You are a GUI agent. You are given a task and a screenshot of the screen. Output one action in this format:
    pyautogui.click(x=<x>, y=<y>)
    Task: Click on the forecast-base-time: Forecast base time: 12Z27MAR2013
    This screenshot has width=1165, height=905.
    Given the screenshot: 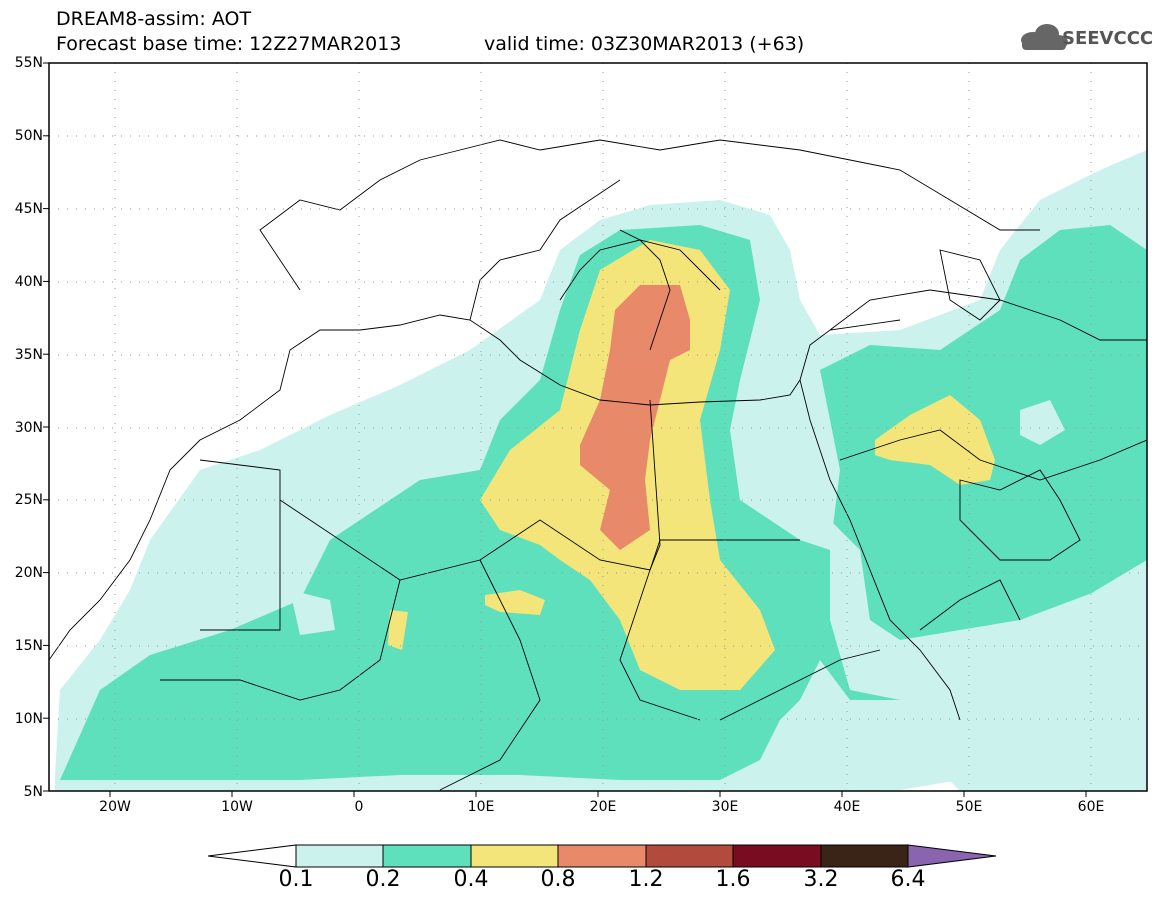 What is the action you would take?
    pyautogui.click(x=229, y=44)
    